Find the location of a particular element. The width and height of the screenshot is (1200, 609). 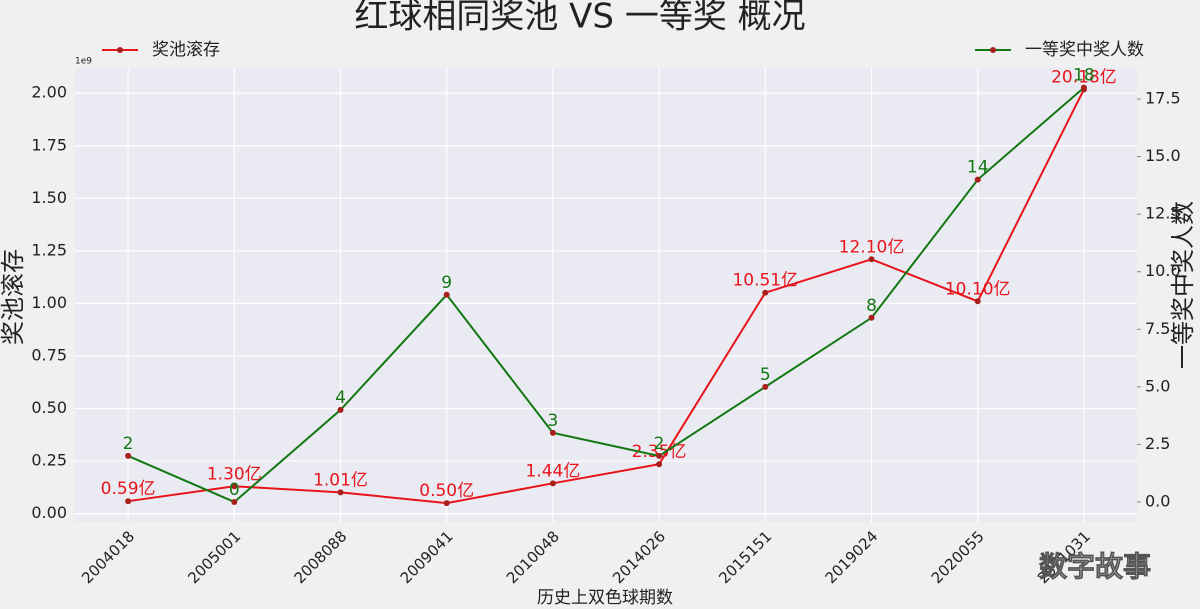

y-tick-label: 0.50 is located at coordinates (49, 407).